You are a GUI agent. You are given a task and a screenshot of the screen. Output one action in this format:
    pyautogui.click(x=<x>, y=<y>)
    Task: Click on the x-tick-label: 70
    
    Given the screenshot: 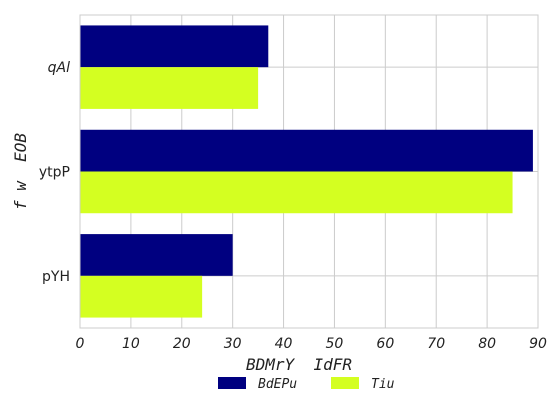 What is the action you would take?
    pyautogui.click(x=436, y=344)
    